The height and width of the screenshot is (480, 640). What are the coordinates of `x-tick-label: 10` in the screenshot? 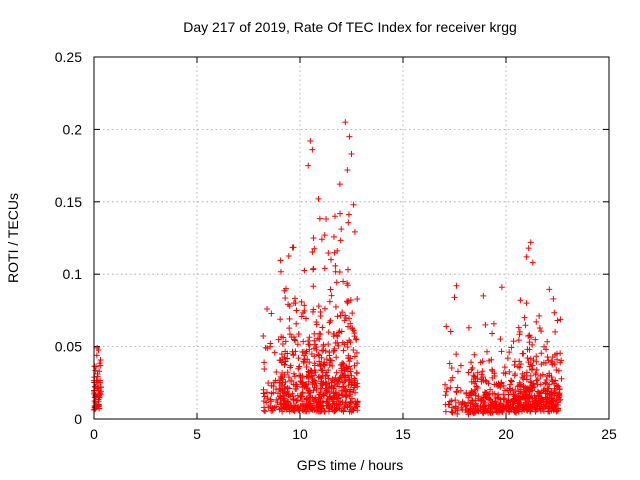 It's located at (300, 434).